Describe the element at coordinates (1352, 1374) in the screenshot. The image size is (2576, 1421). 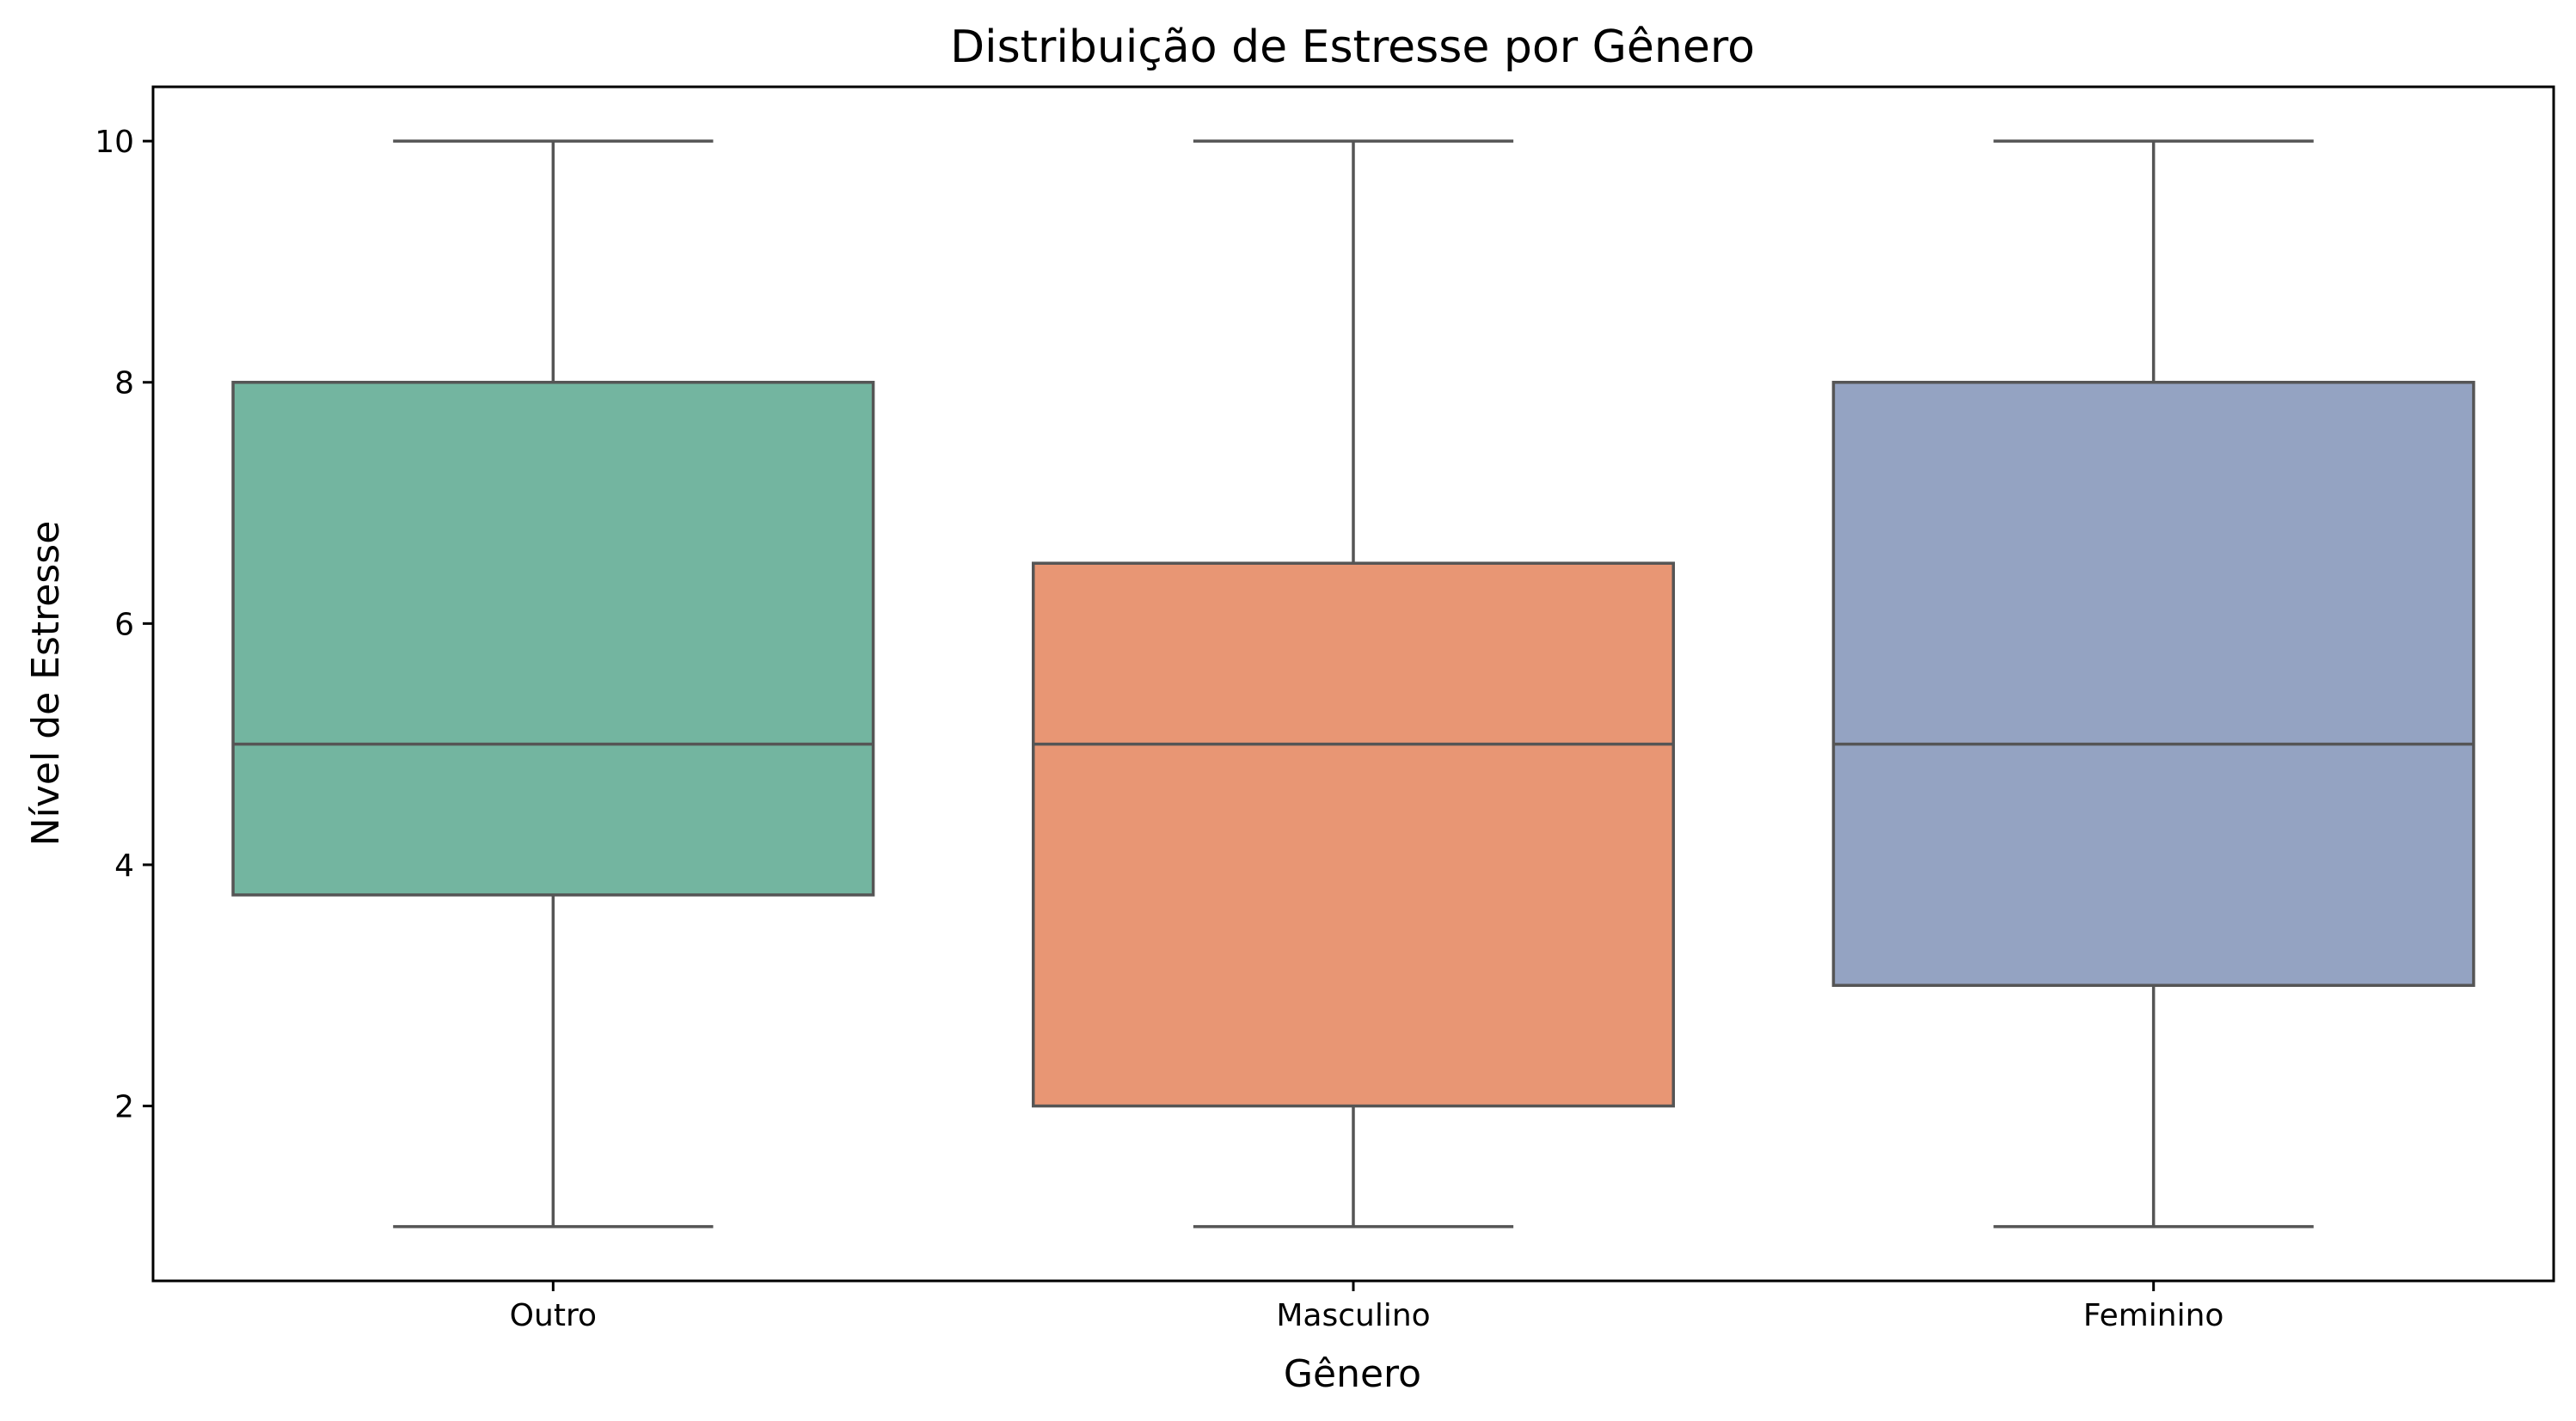
I see `x-axis-label: Gênero` at that location.